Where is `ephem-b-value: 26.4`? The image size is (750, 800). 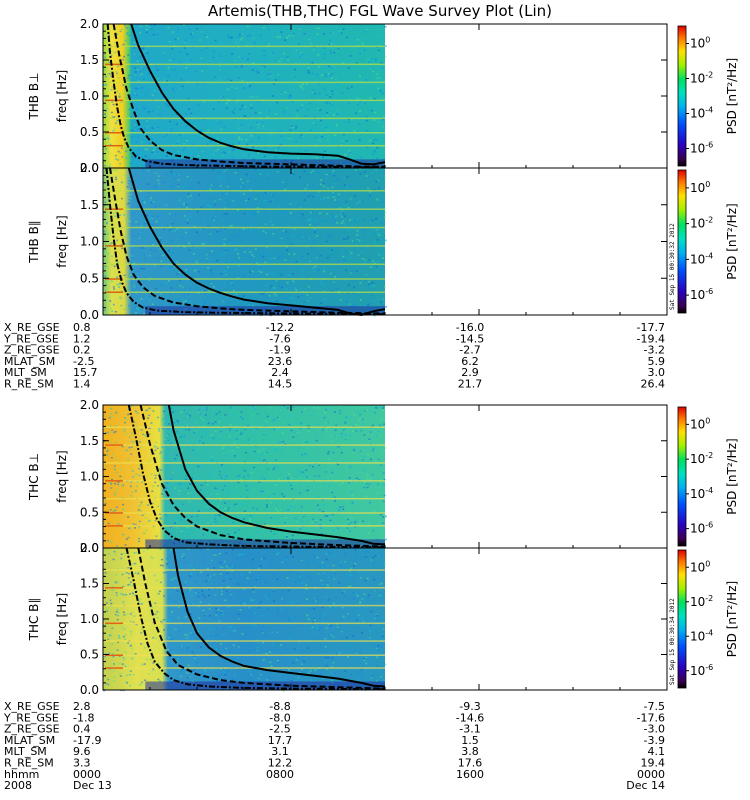 ephem-b-value: 26.4 is located at coordinates (653, 384).